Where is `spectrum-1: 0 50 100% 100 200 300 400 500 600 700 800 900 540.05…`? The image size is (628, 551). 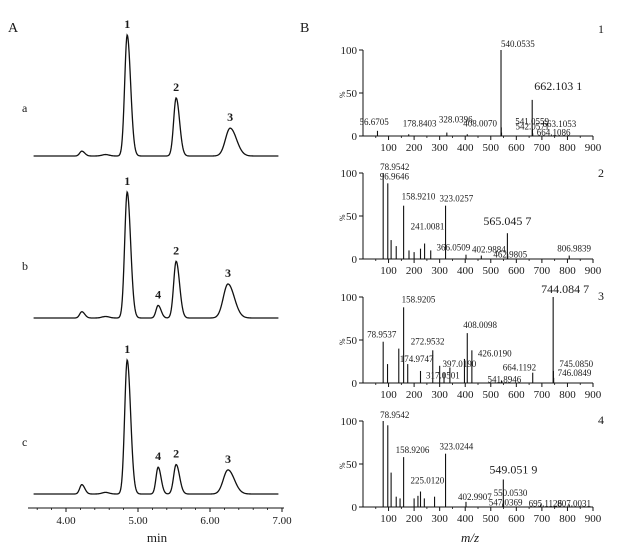
spectrum-1: 0 50 100% 100 200 300 400 500 600 700 800 900 540.05… is located at coordinates (471, 88).